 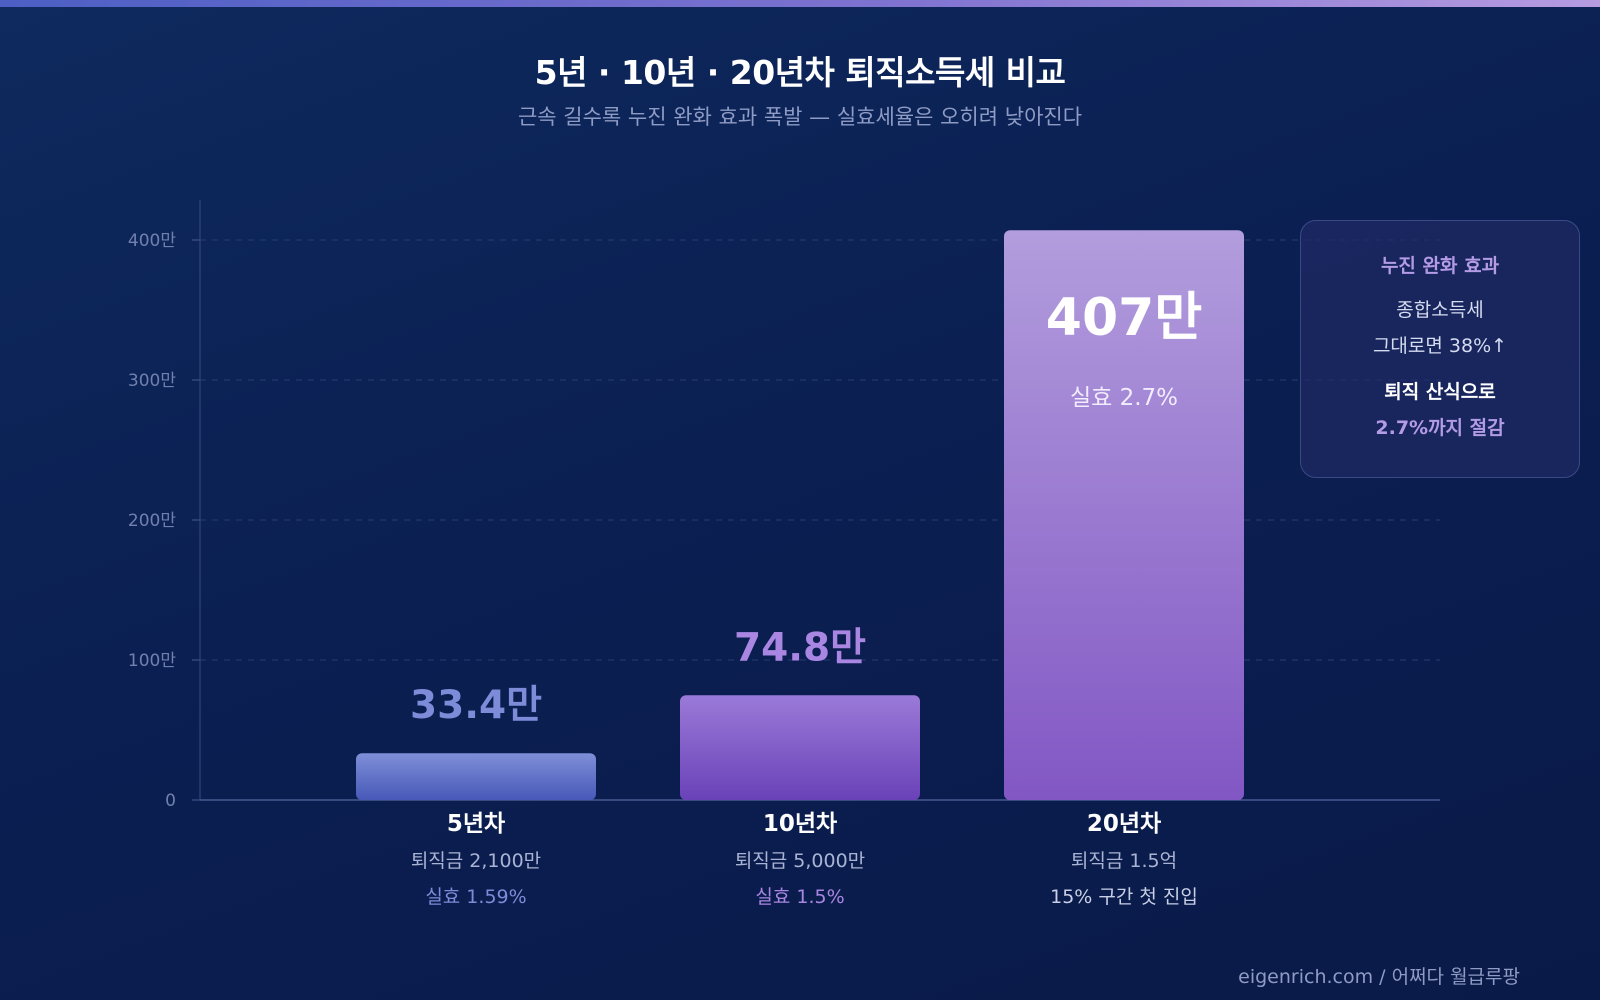 I want to click on y-tick-label: 400만, so click(x=152, y=241).